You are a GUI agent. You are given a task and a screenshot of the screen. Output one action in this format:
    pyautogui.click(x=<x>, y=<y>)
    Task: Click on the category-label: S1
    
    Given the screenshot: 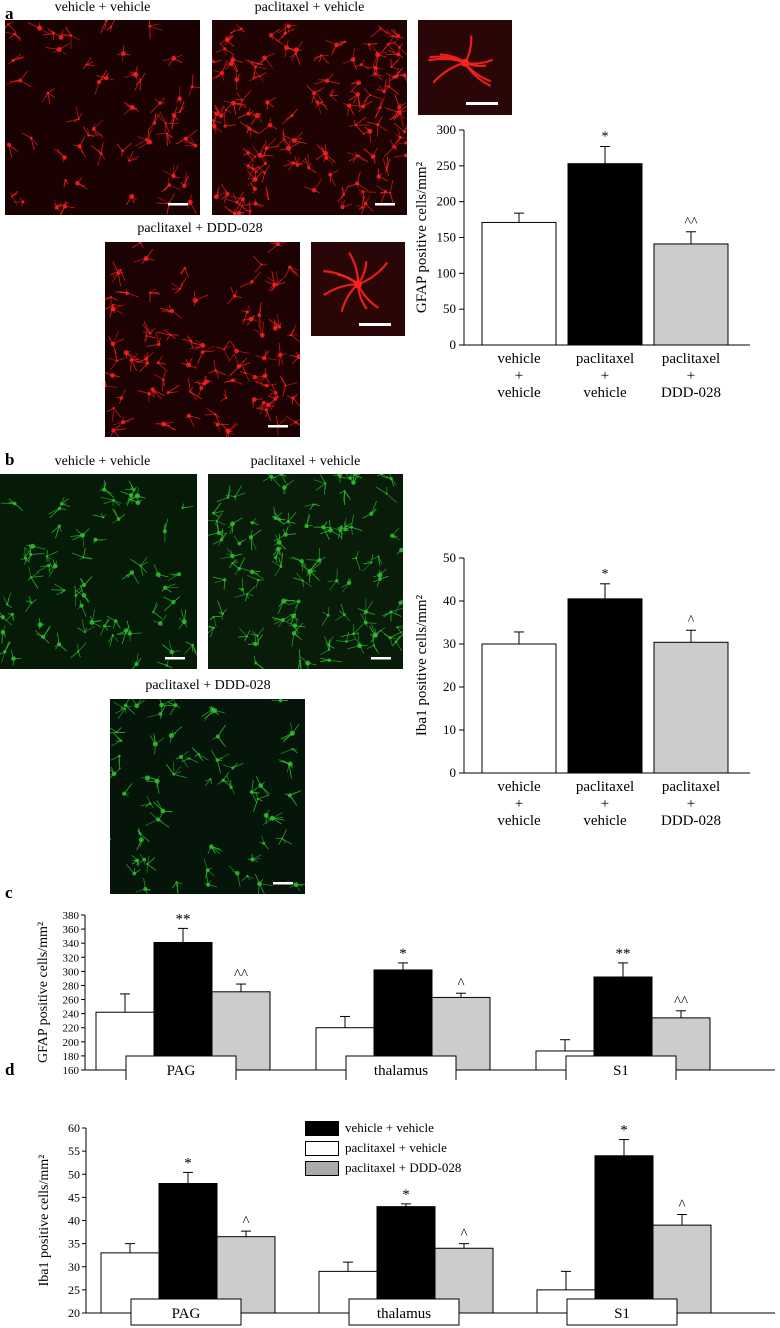 What is the action you would take?
    pyautogui.click(x=621, y=1071)
    